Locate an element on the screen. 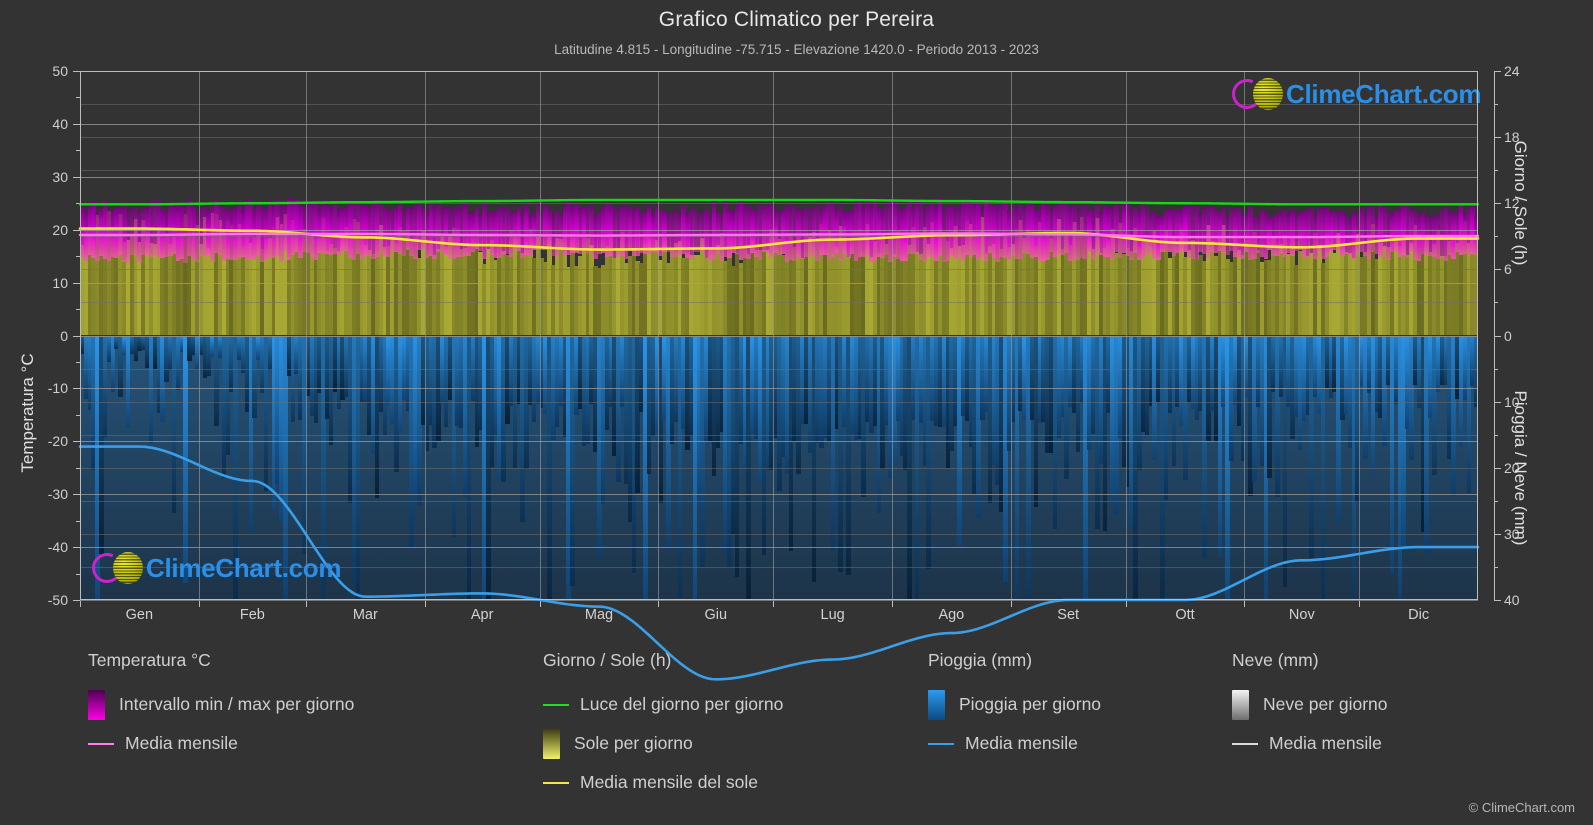  legend-group-title: Neve (mm) is located at coordinates (1275, 660).